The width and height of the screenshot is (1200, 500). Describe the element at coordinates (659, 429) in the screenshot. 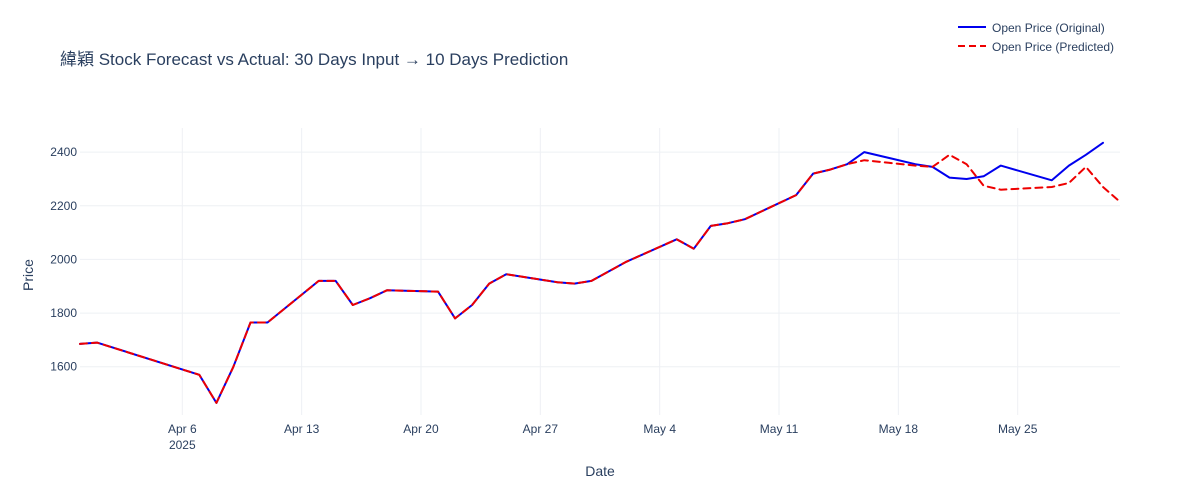

I see `x-tick-label: May 4` at that location.